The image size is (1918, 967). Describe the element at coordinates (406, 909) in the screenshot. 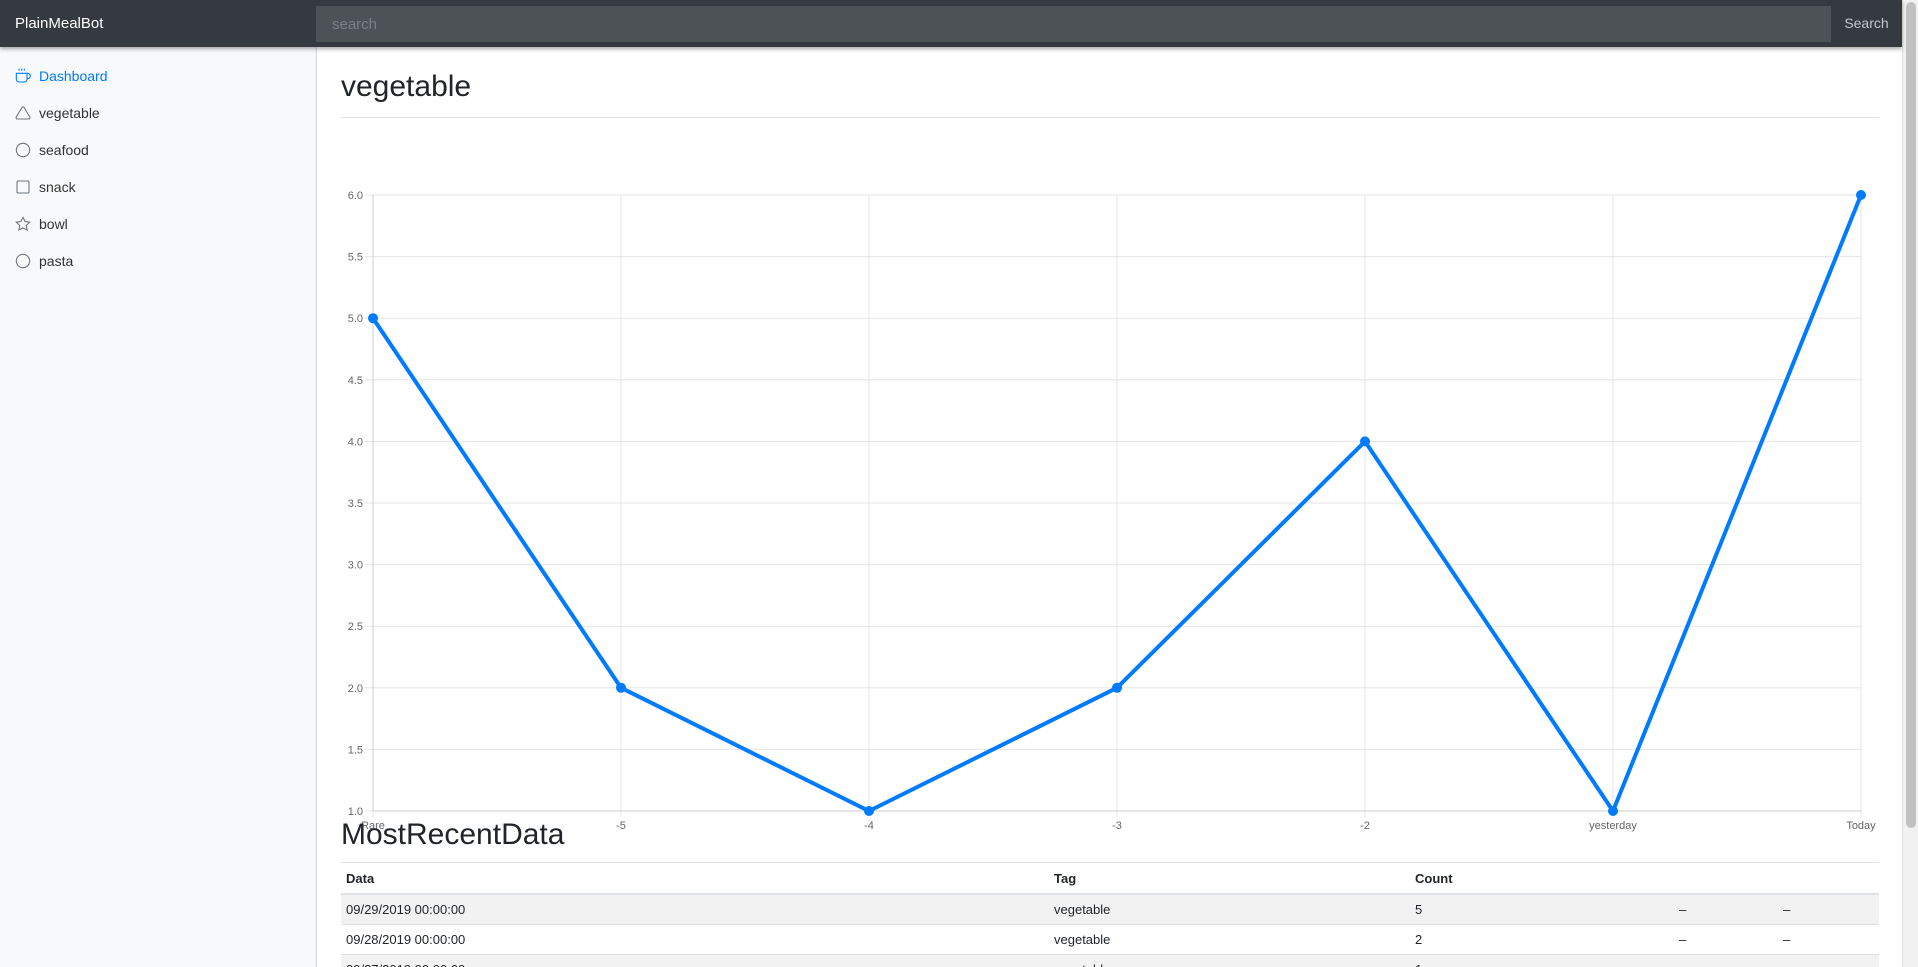

I see `cell-data: 09/29/2019 00:00:00` at that location.